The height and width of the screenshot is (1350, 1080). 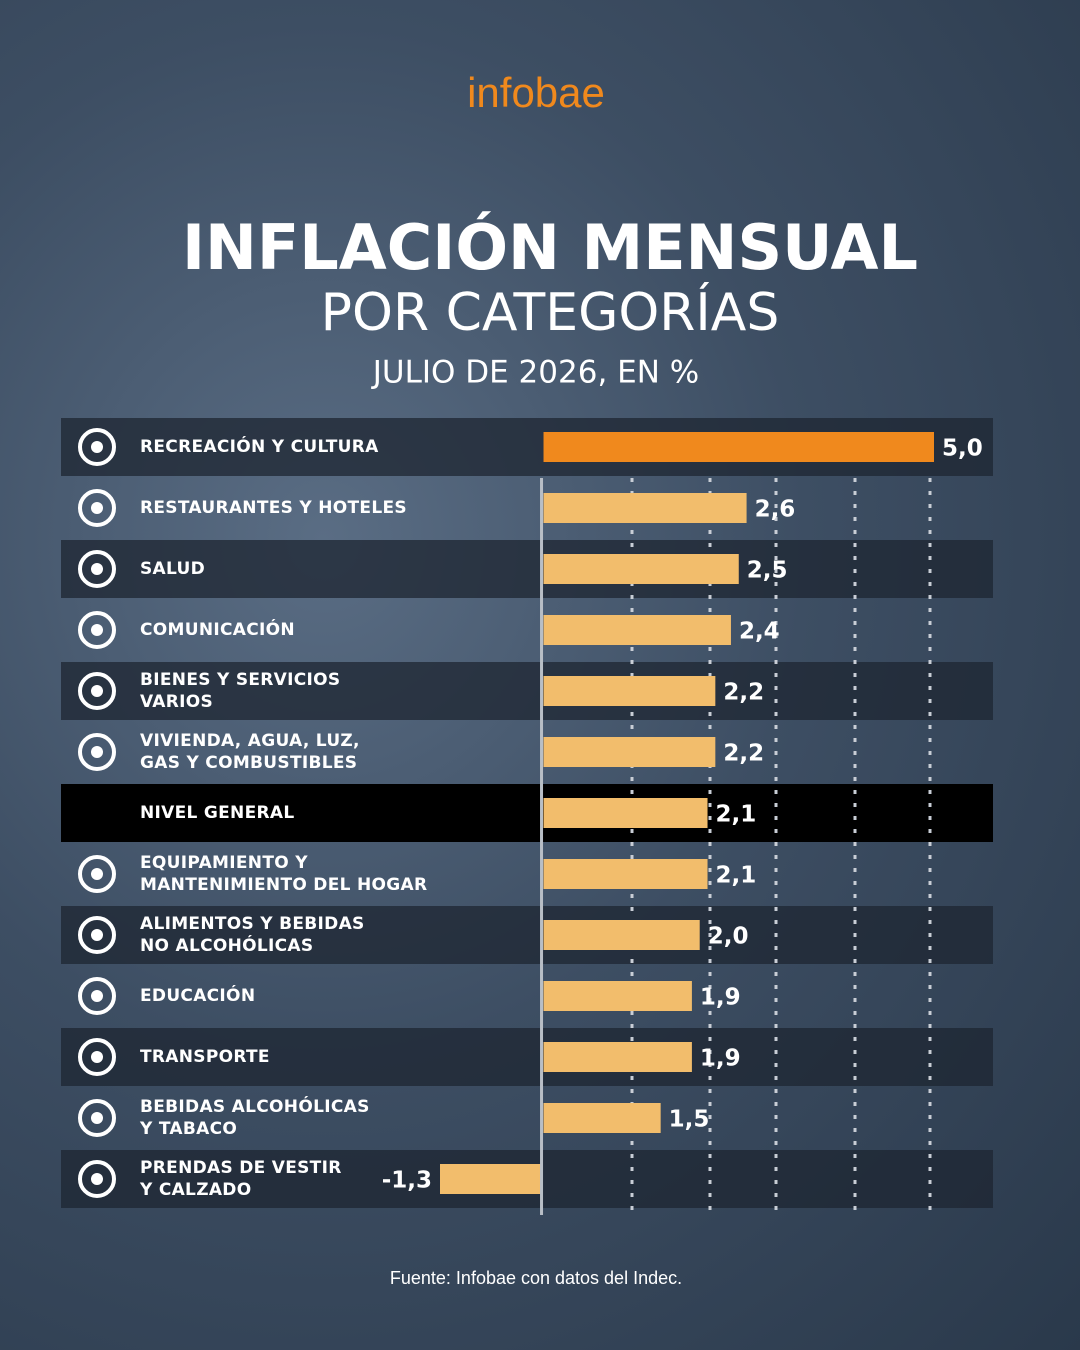 I want to click on chart-title: INFLACIÓN MENSUAL, so click(x=550, y=247).